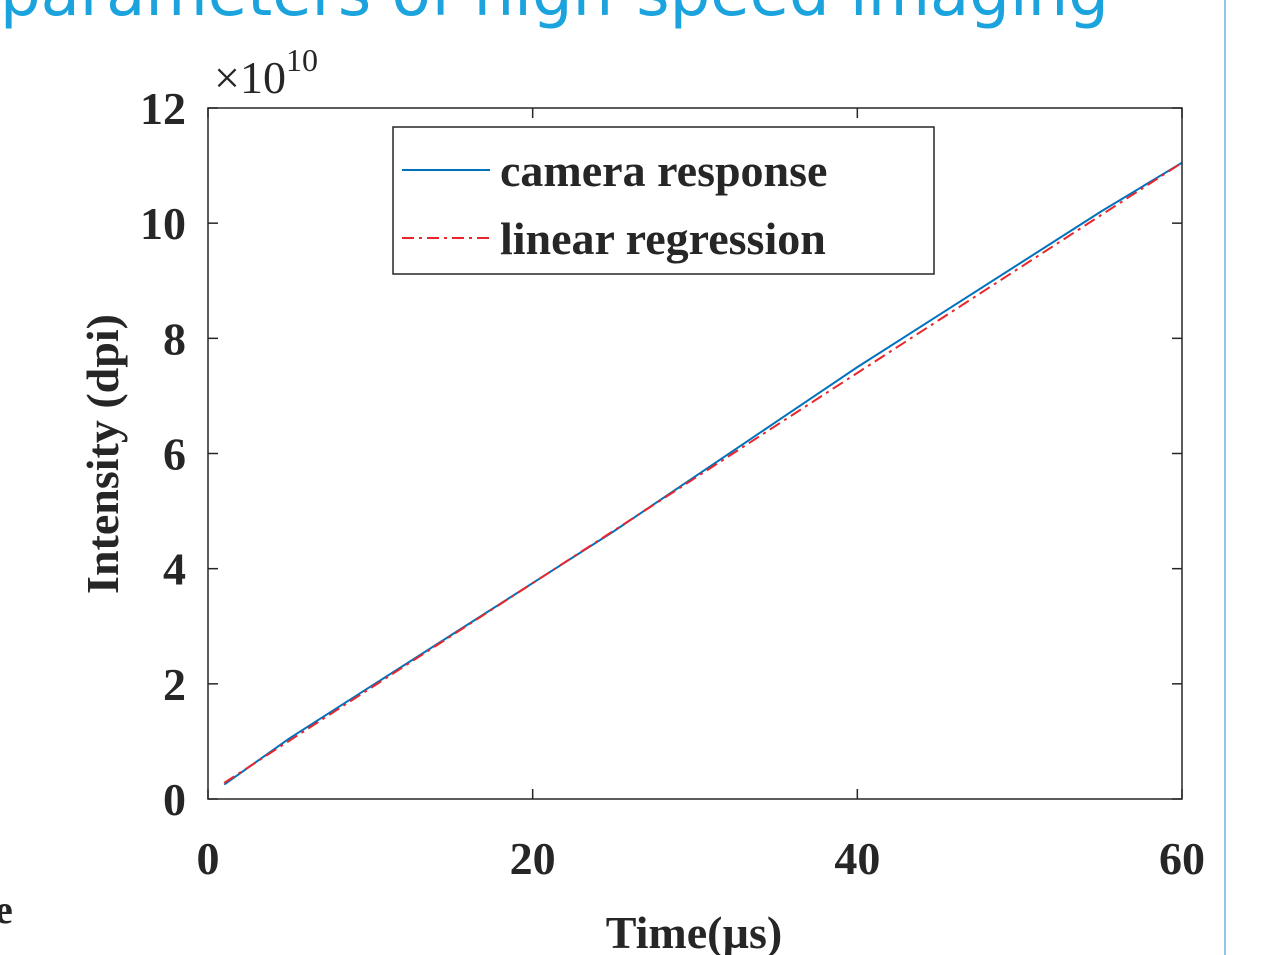  What do you see at coordinates (174, 569) in the screenshot?
I see `y-tick-label: 4` at bounding box center [174, 569].